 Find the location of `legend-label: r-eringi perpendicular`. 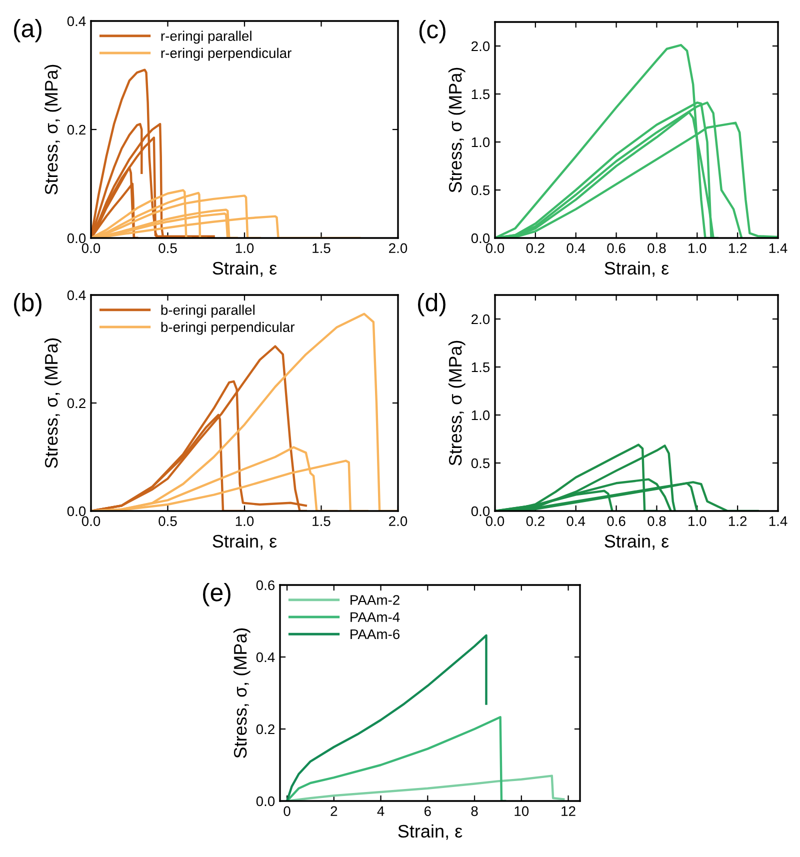

legend-label: r-eringi perpendicular is located at coordinates (226, 54).